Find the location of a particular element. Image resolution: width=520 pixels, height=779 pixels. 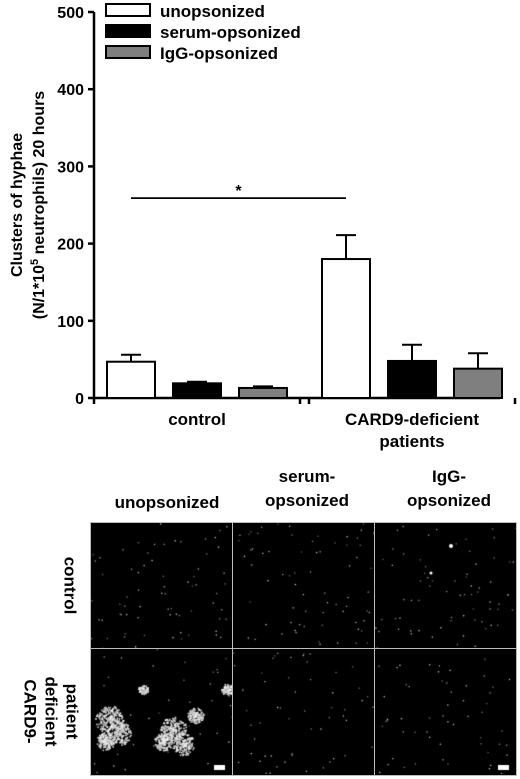

column-header: unopsonized is located at coordinates (167, 502).